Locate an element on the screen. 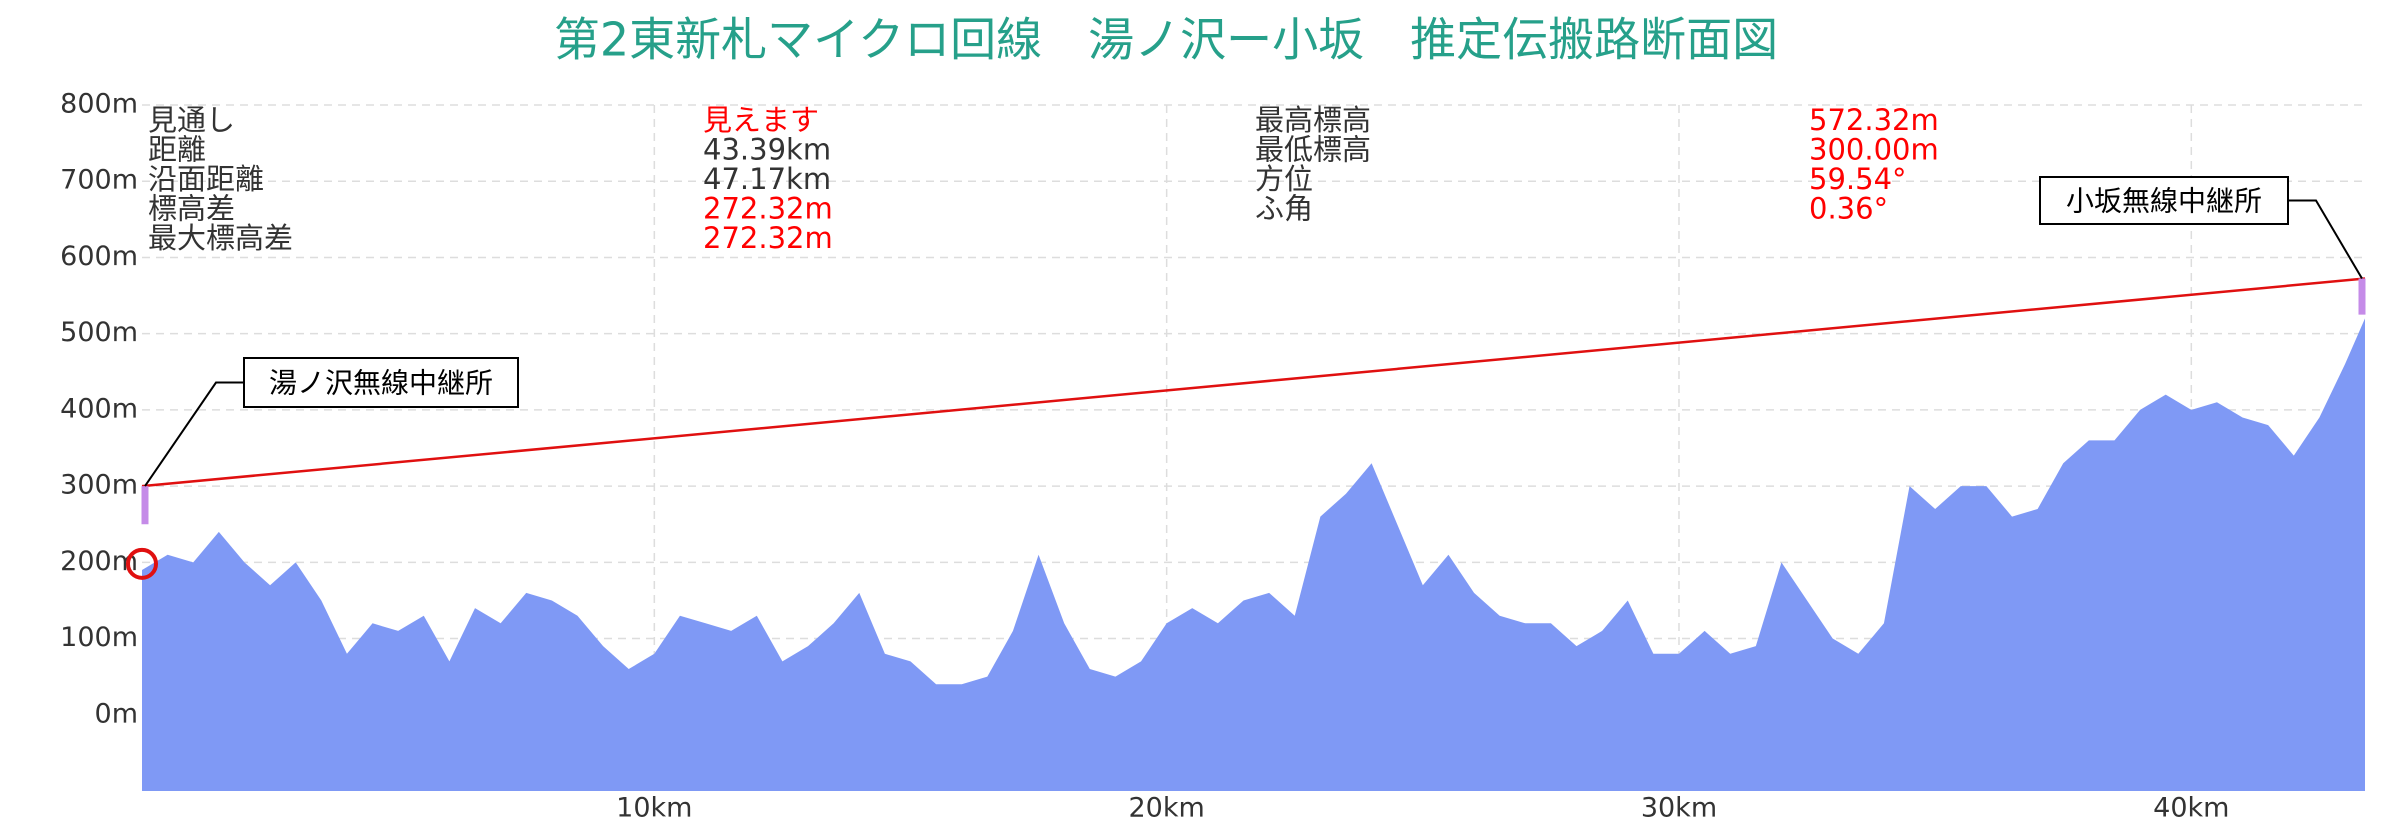  info-label: 沿面距離 is located at coordinates (206, 179).